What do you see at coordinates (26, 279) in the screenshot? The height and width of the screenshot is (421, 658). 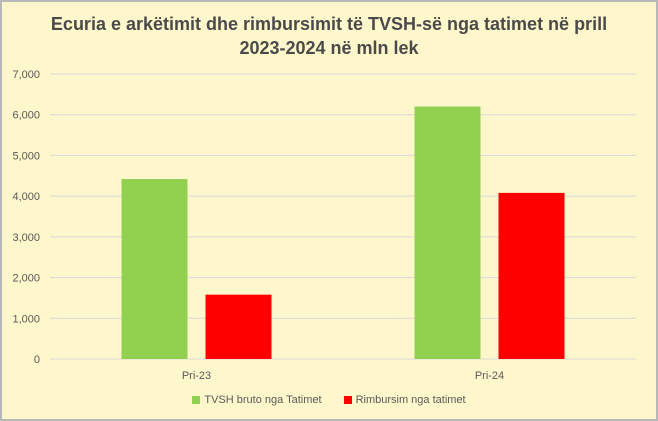 I see `y-tick-label: 2,000` at bounding box center [26, 279].